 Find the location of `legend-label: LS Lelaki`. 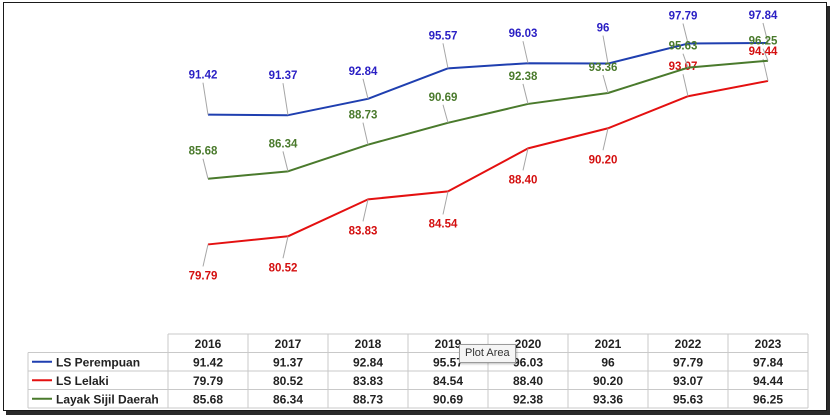

legend-label: LS Lelaki is located at coordinates (82, 381).